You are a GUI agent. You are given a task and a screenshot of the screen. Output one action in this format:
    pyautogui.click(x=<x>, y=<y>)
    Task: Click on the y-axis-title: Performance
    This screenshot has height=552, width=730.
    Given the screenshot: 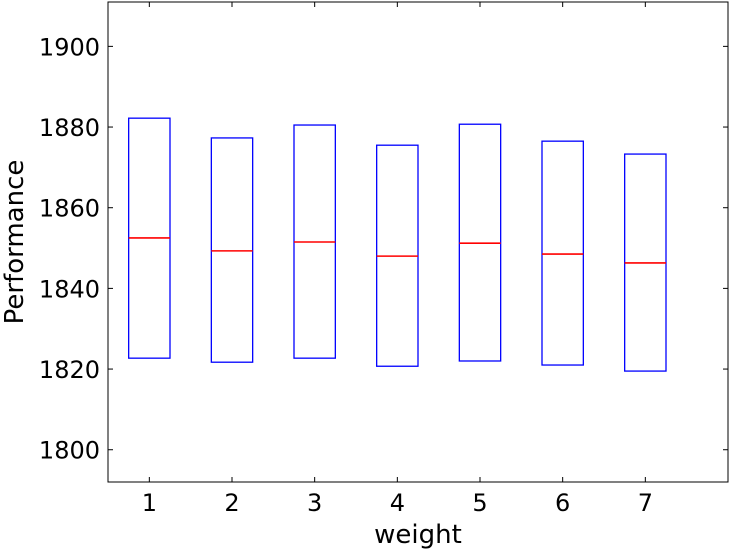 What is the action you would take?
    pyautogui.click(x=15, y=242)
    